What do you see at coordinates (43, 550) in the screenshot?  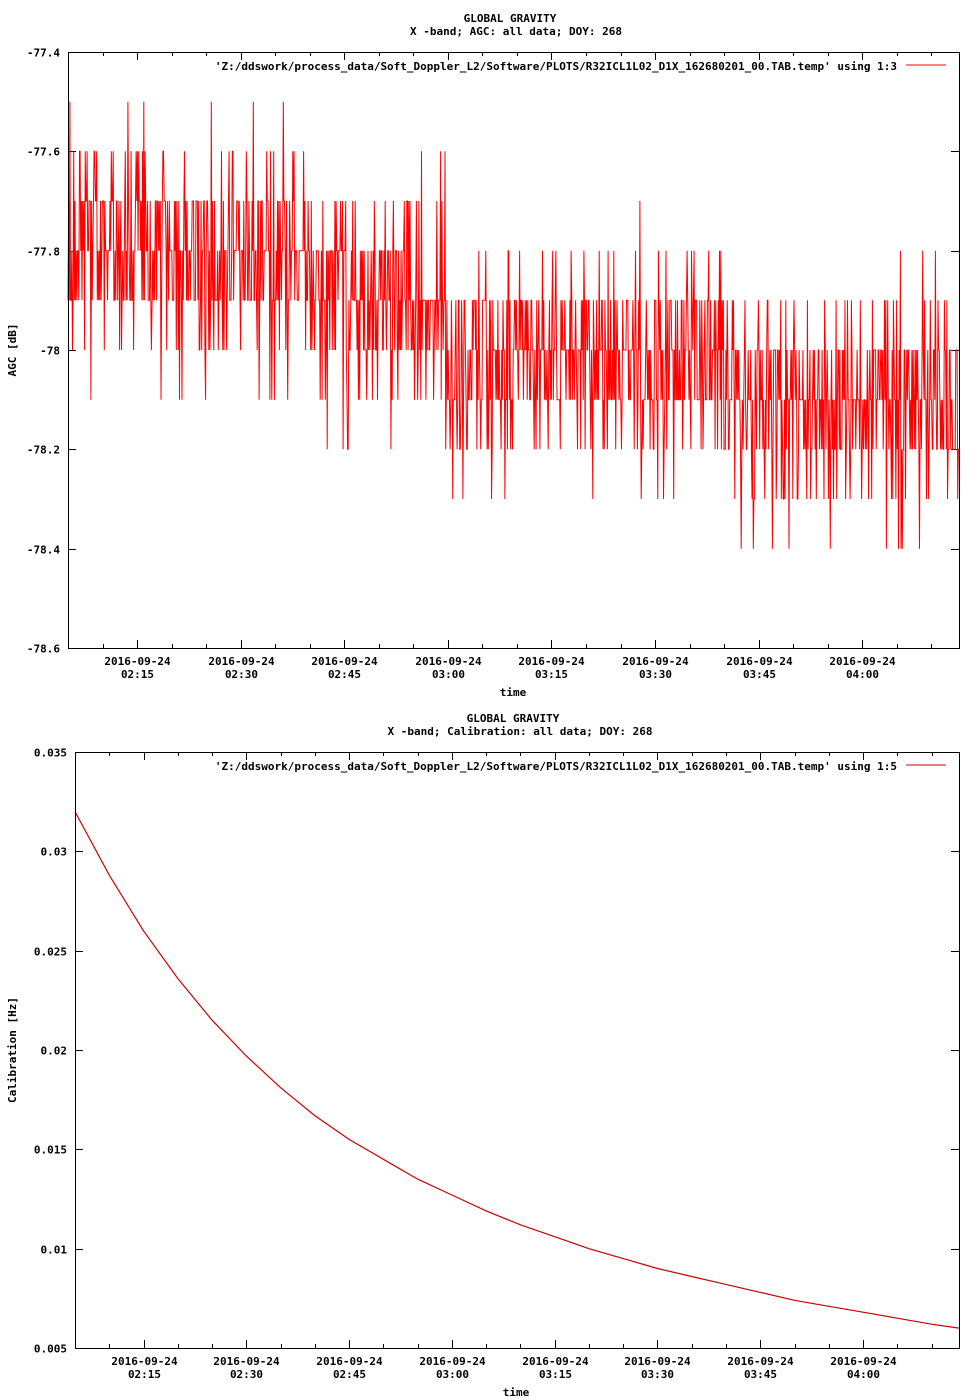 I see `y-tick-label: -78.4` at bounding box center [43, 550].